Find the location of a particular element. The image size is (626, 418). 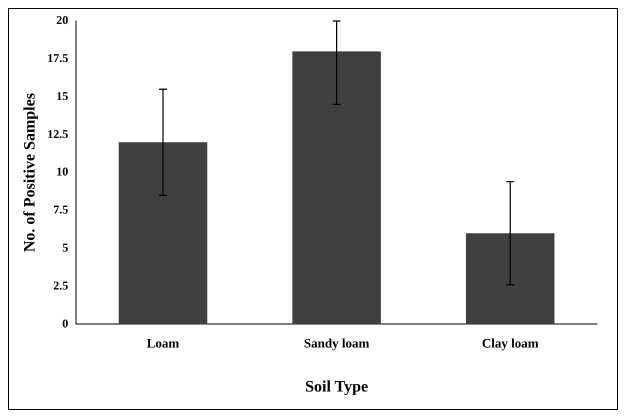

y-tick-label: 15 is located at coordinates (62, 95).